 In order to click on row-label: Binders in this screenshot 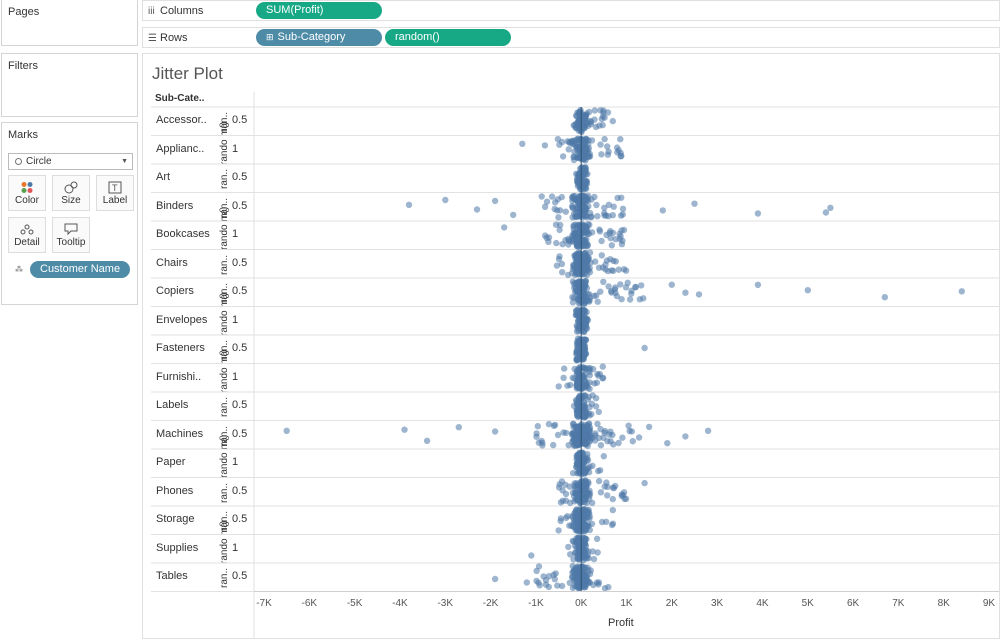, I will do `click(175, 205)`.